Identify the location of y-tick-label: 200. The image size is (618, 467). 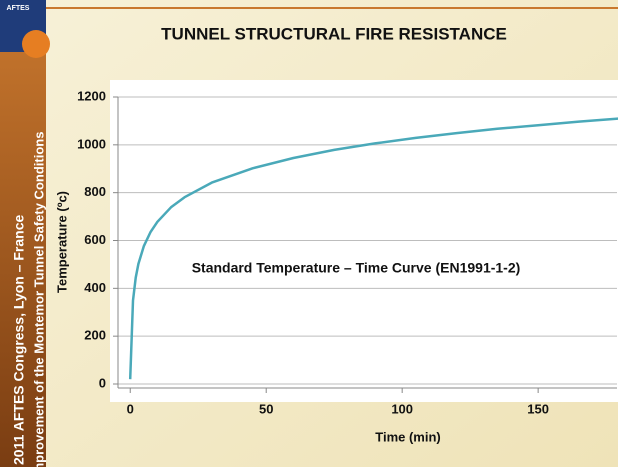
(95, 335).